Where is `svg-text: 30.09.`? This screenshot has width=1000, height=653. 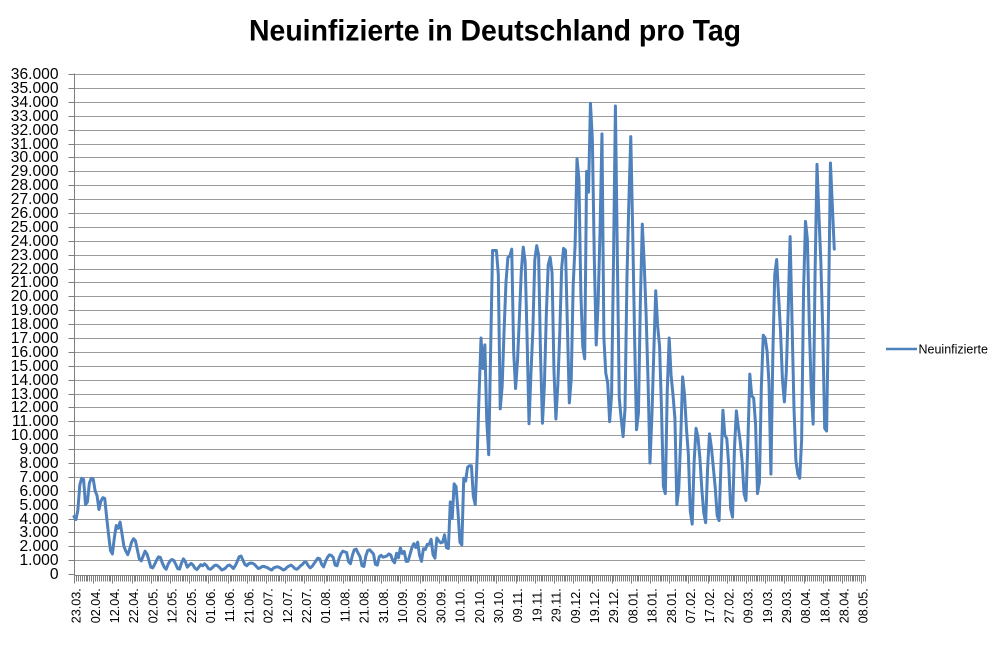 svg-text: 30.09. is located at coordinates (441, 605).